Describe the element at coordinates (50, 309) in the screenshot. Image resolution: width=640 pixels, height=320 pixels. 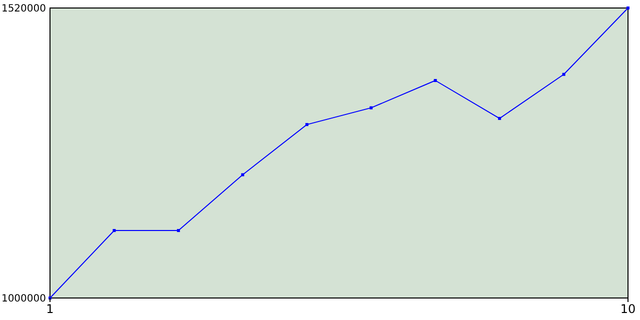
I see `x-tick-label: 1` at that location.